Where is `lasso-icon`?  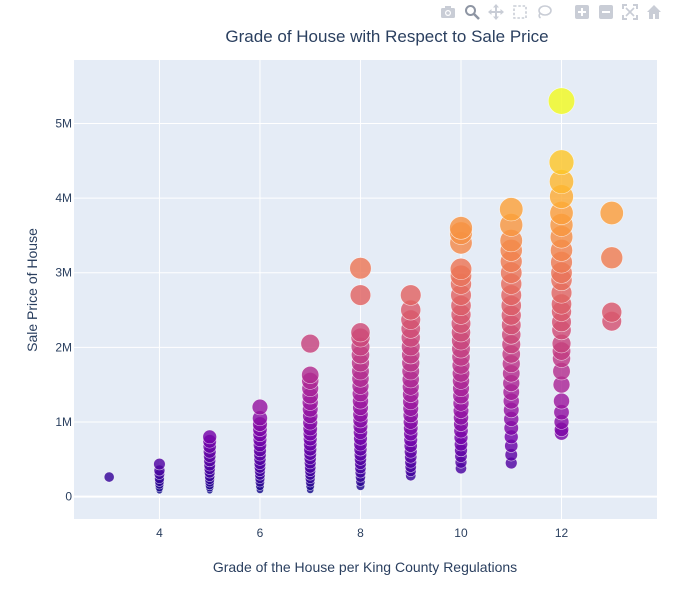
lasso-icon is located at coordinates (544, 12).